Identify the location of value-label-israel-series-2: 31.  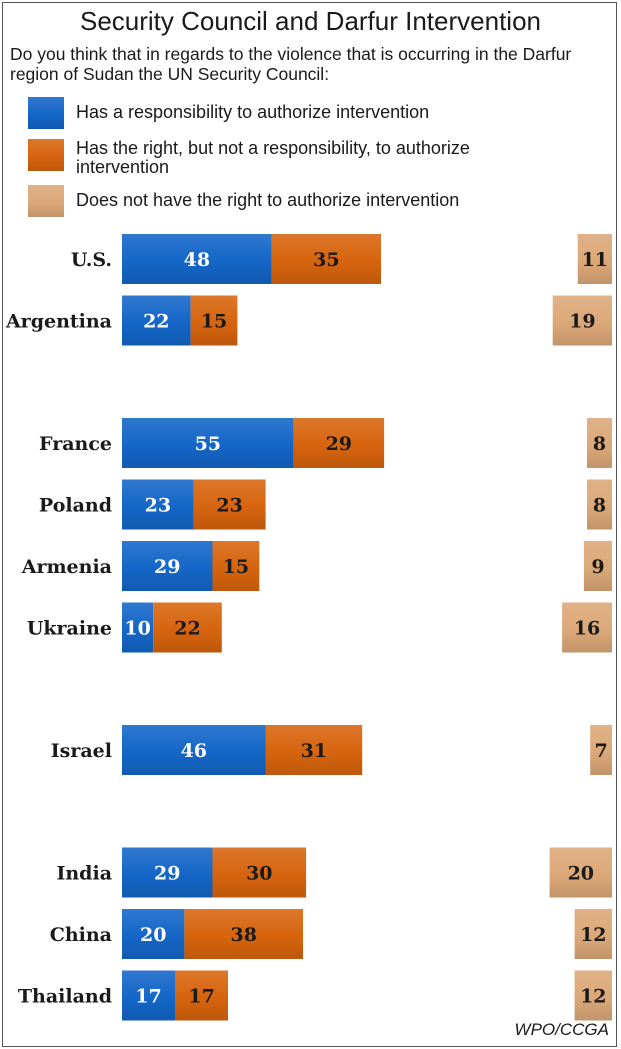
(314, 751).